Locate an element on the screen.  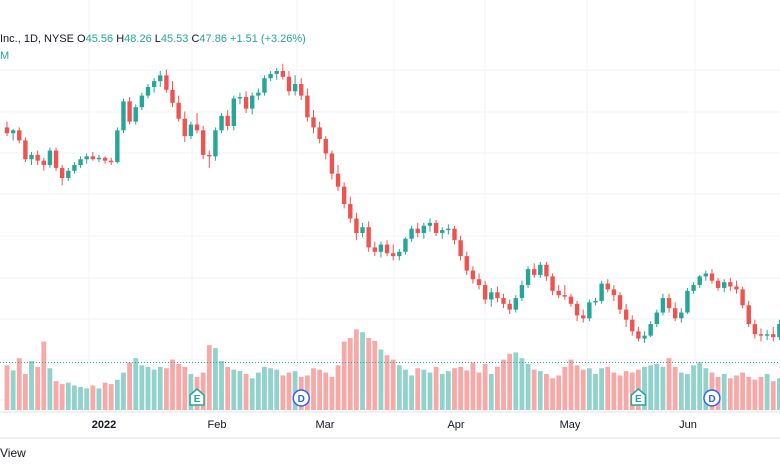
earnings-marker: E is located at coordinates (197, 397).